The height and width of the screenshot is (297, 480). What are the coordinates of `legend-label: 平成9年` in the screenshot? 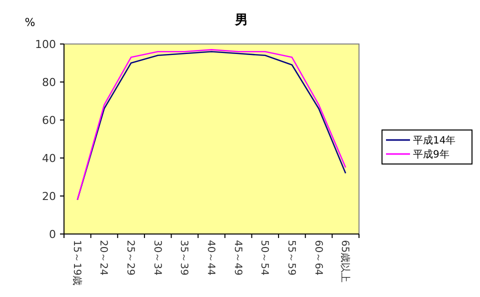 It's located at (431, 154).